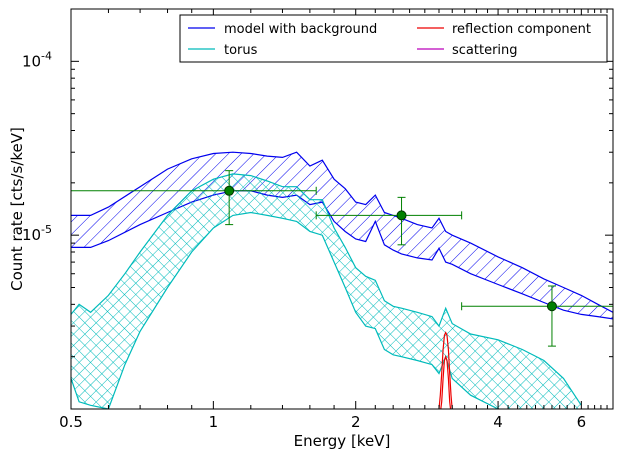 This screenshot has width=624, height=459. Describe the element at coordinates (521, 29) in the screenshot. I see `legend-label: reflection component` at that location.